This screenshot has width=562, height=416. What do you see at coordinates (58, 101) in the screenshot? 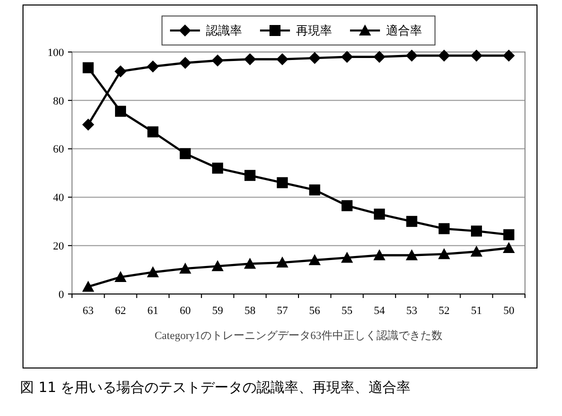
I see `y-tick-label: 80` at bounding box center [58, 101].